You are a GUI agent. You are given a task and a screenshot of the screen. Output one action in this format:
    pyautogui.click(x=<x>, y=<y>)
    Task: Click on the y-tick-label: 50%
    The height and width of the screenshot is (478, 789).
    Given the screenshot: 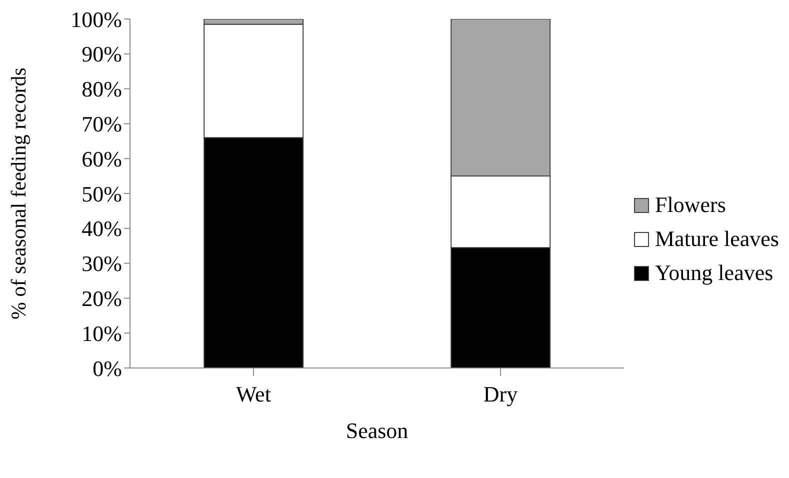 What is the action you would take?
    pyautogui.click(x=102, y=193)
    